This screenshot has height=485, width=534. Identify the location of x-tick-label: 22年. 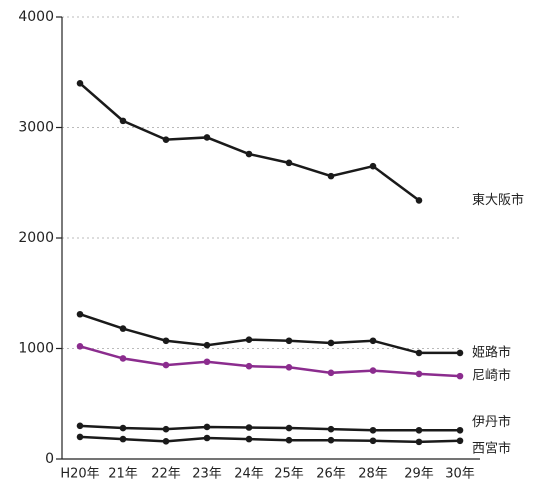
(166, 474).